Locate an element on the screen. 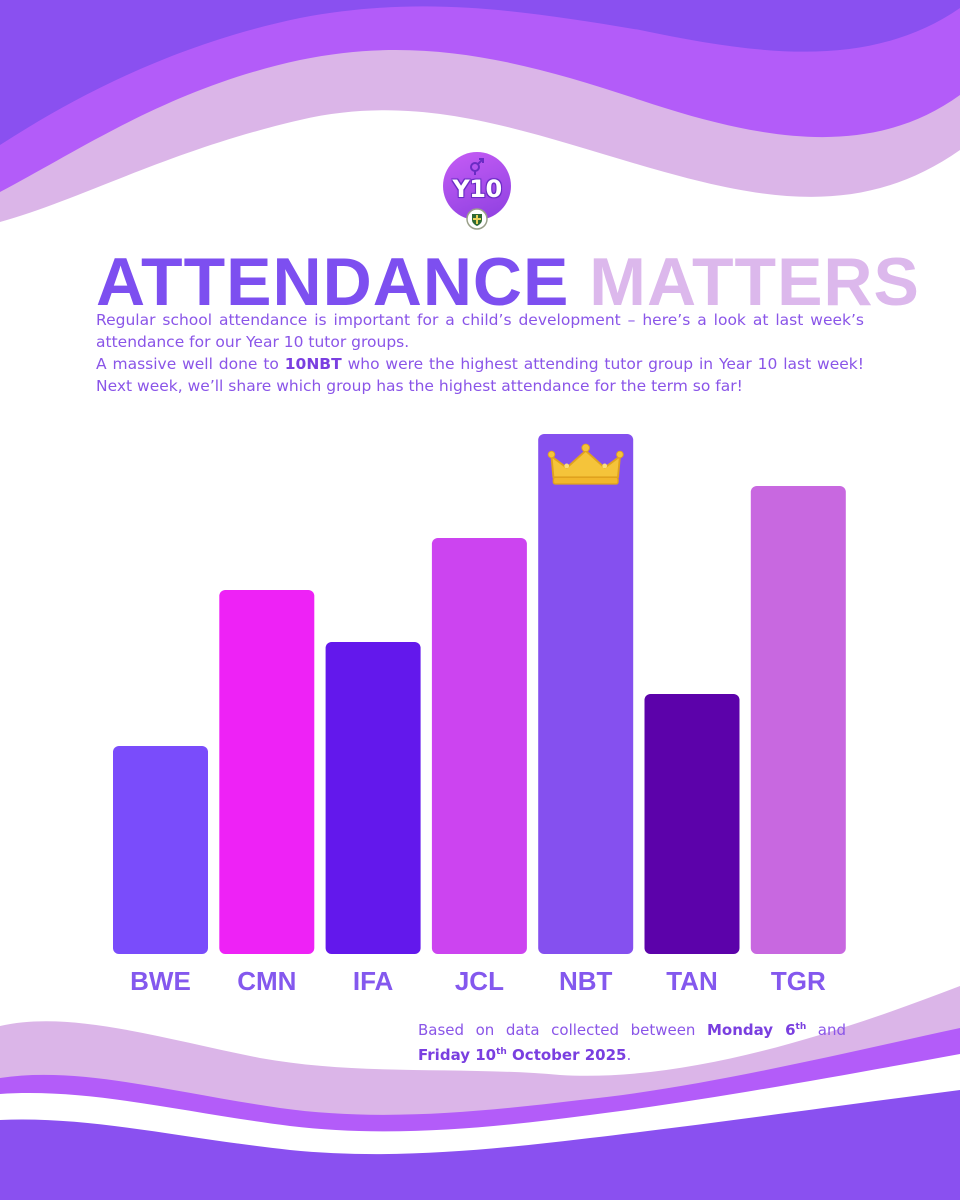 This screenshot has height=1200, width=960. footnote-month-year: October 2025 is located at coordinates (566, 1055).